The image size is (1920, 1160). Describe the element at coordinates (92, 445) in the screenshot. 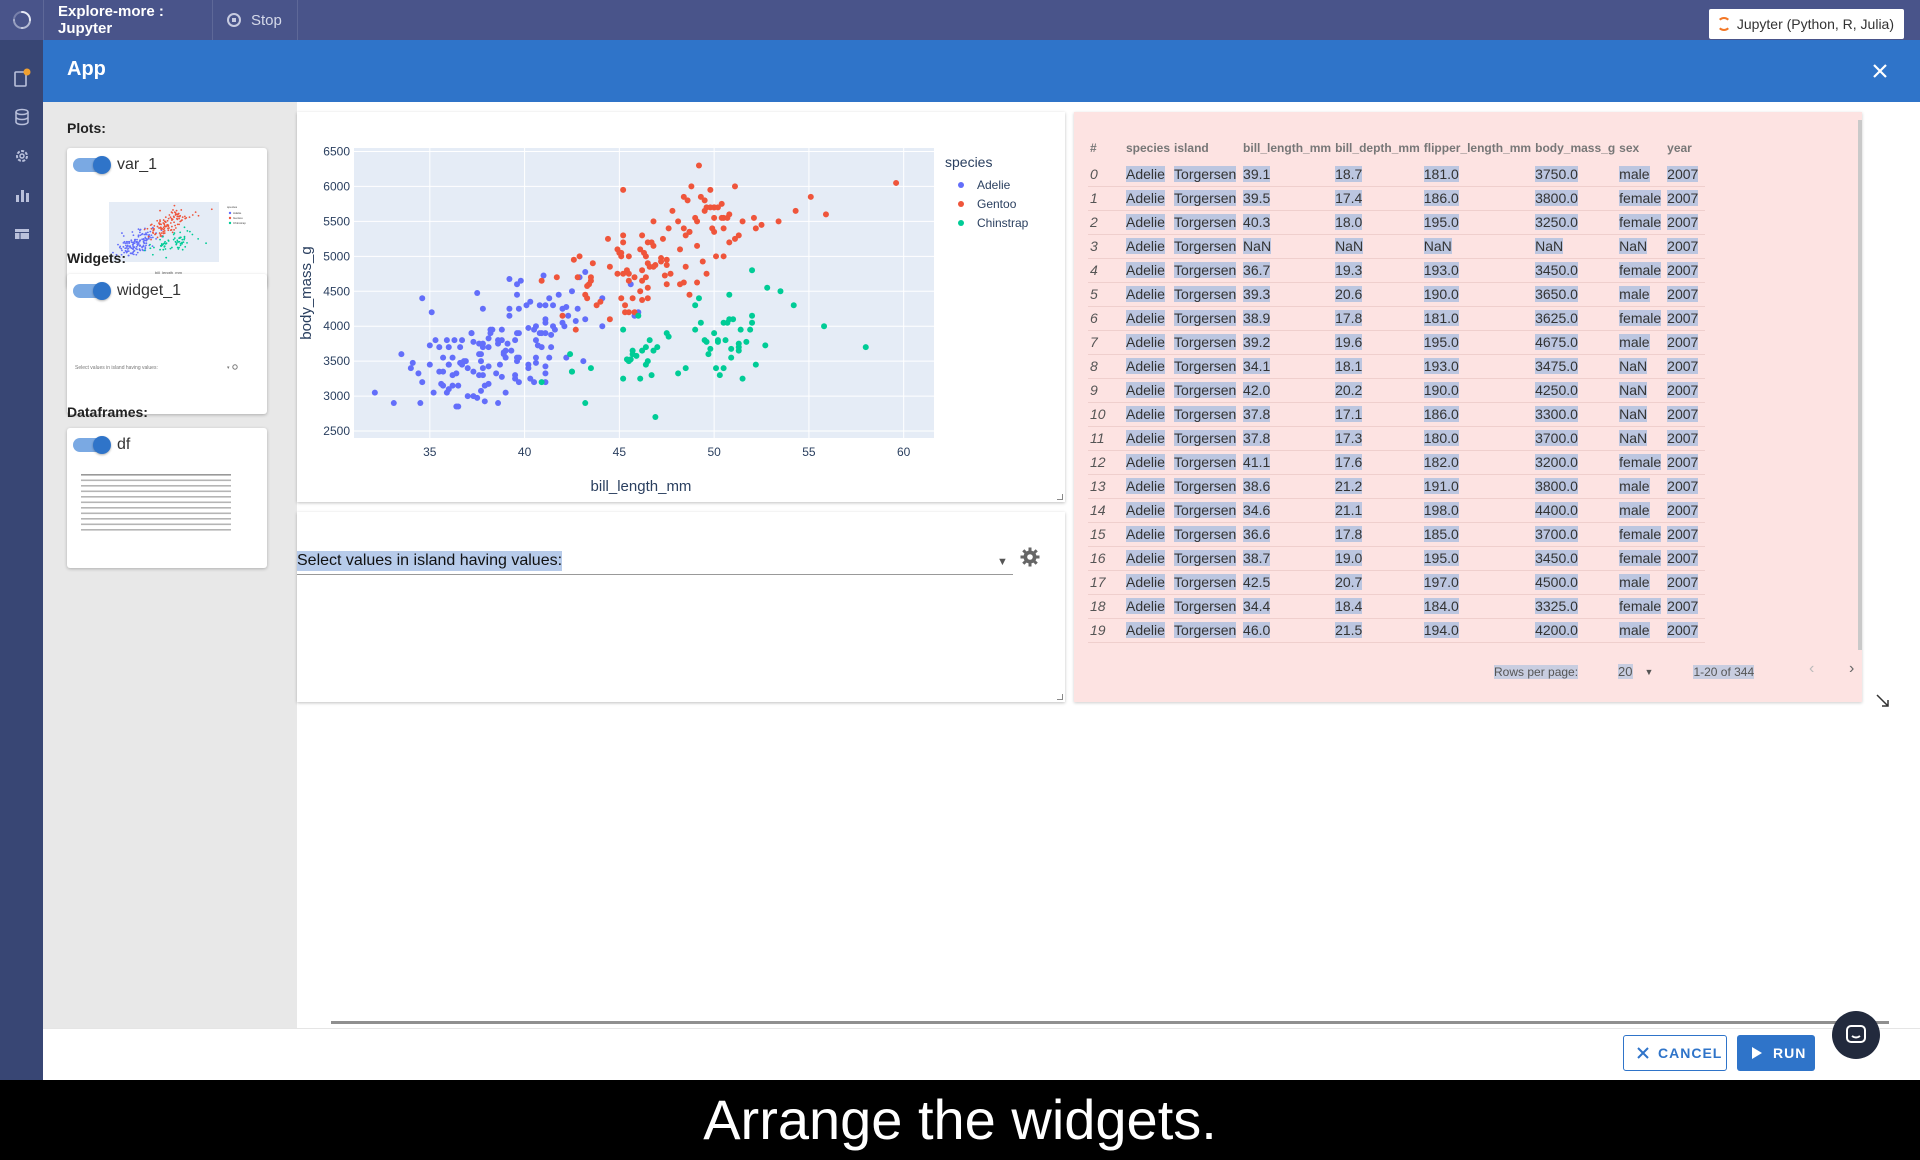

I see `dataframe-visibility-toggle` at that location.